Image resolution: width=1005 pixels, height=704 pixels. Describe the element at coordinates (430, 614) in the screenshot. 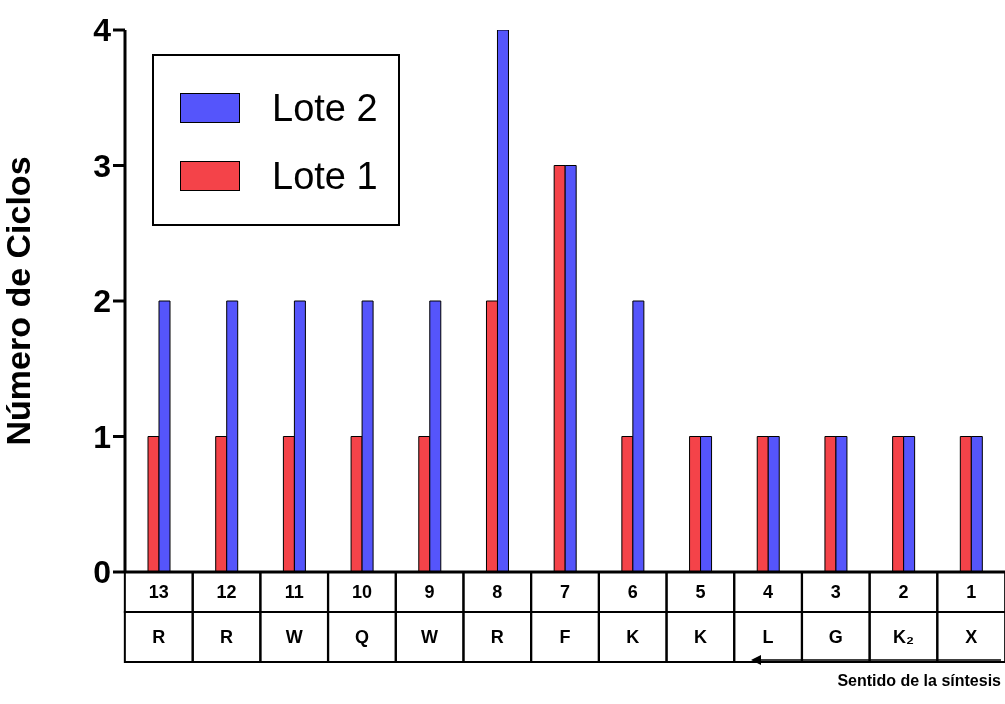

I see `category-label: 9 W` at that location.